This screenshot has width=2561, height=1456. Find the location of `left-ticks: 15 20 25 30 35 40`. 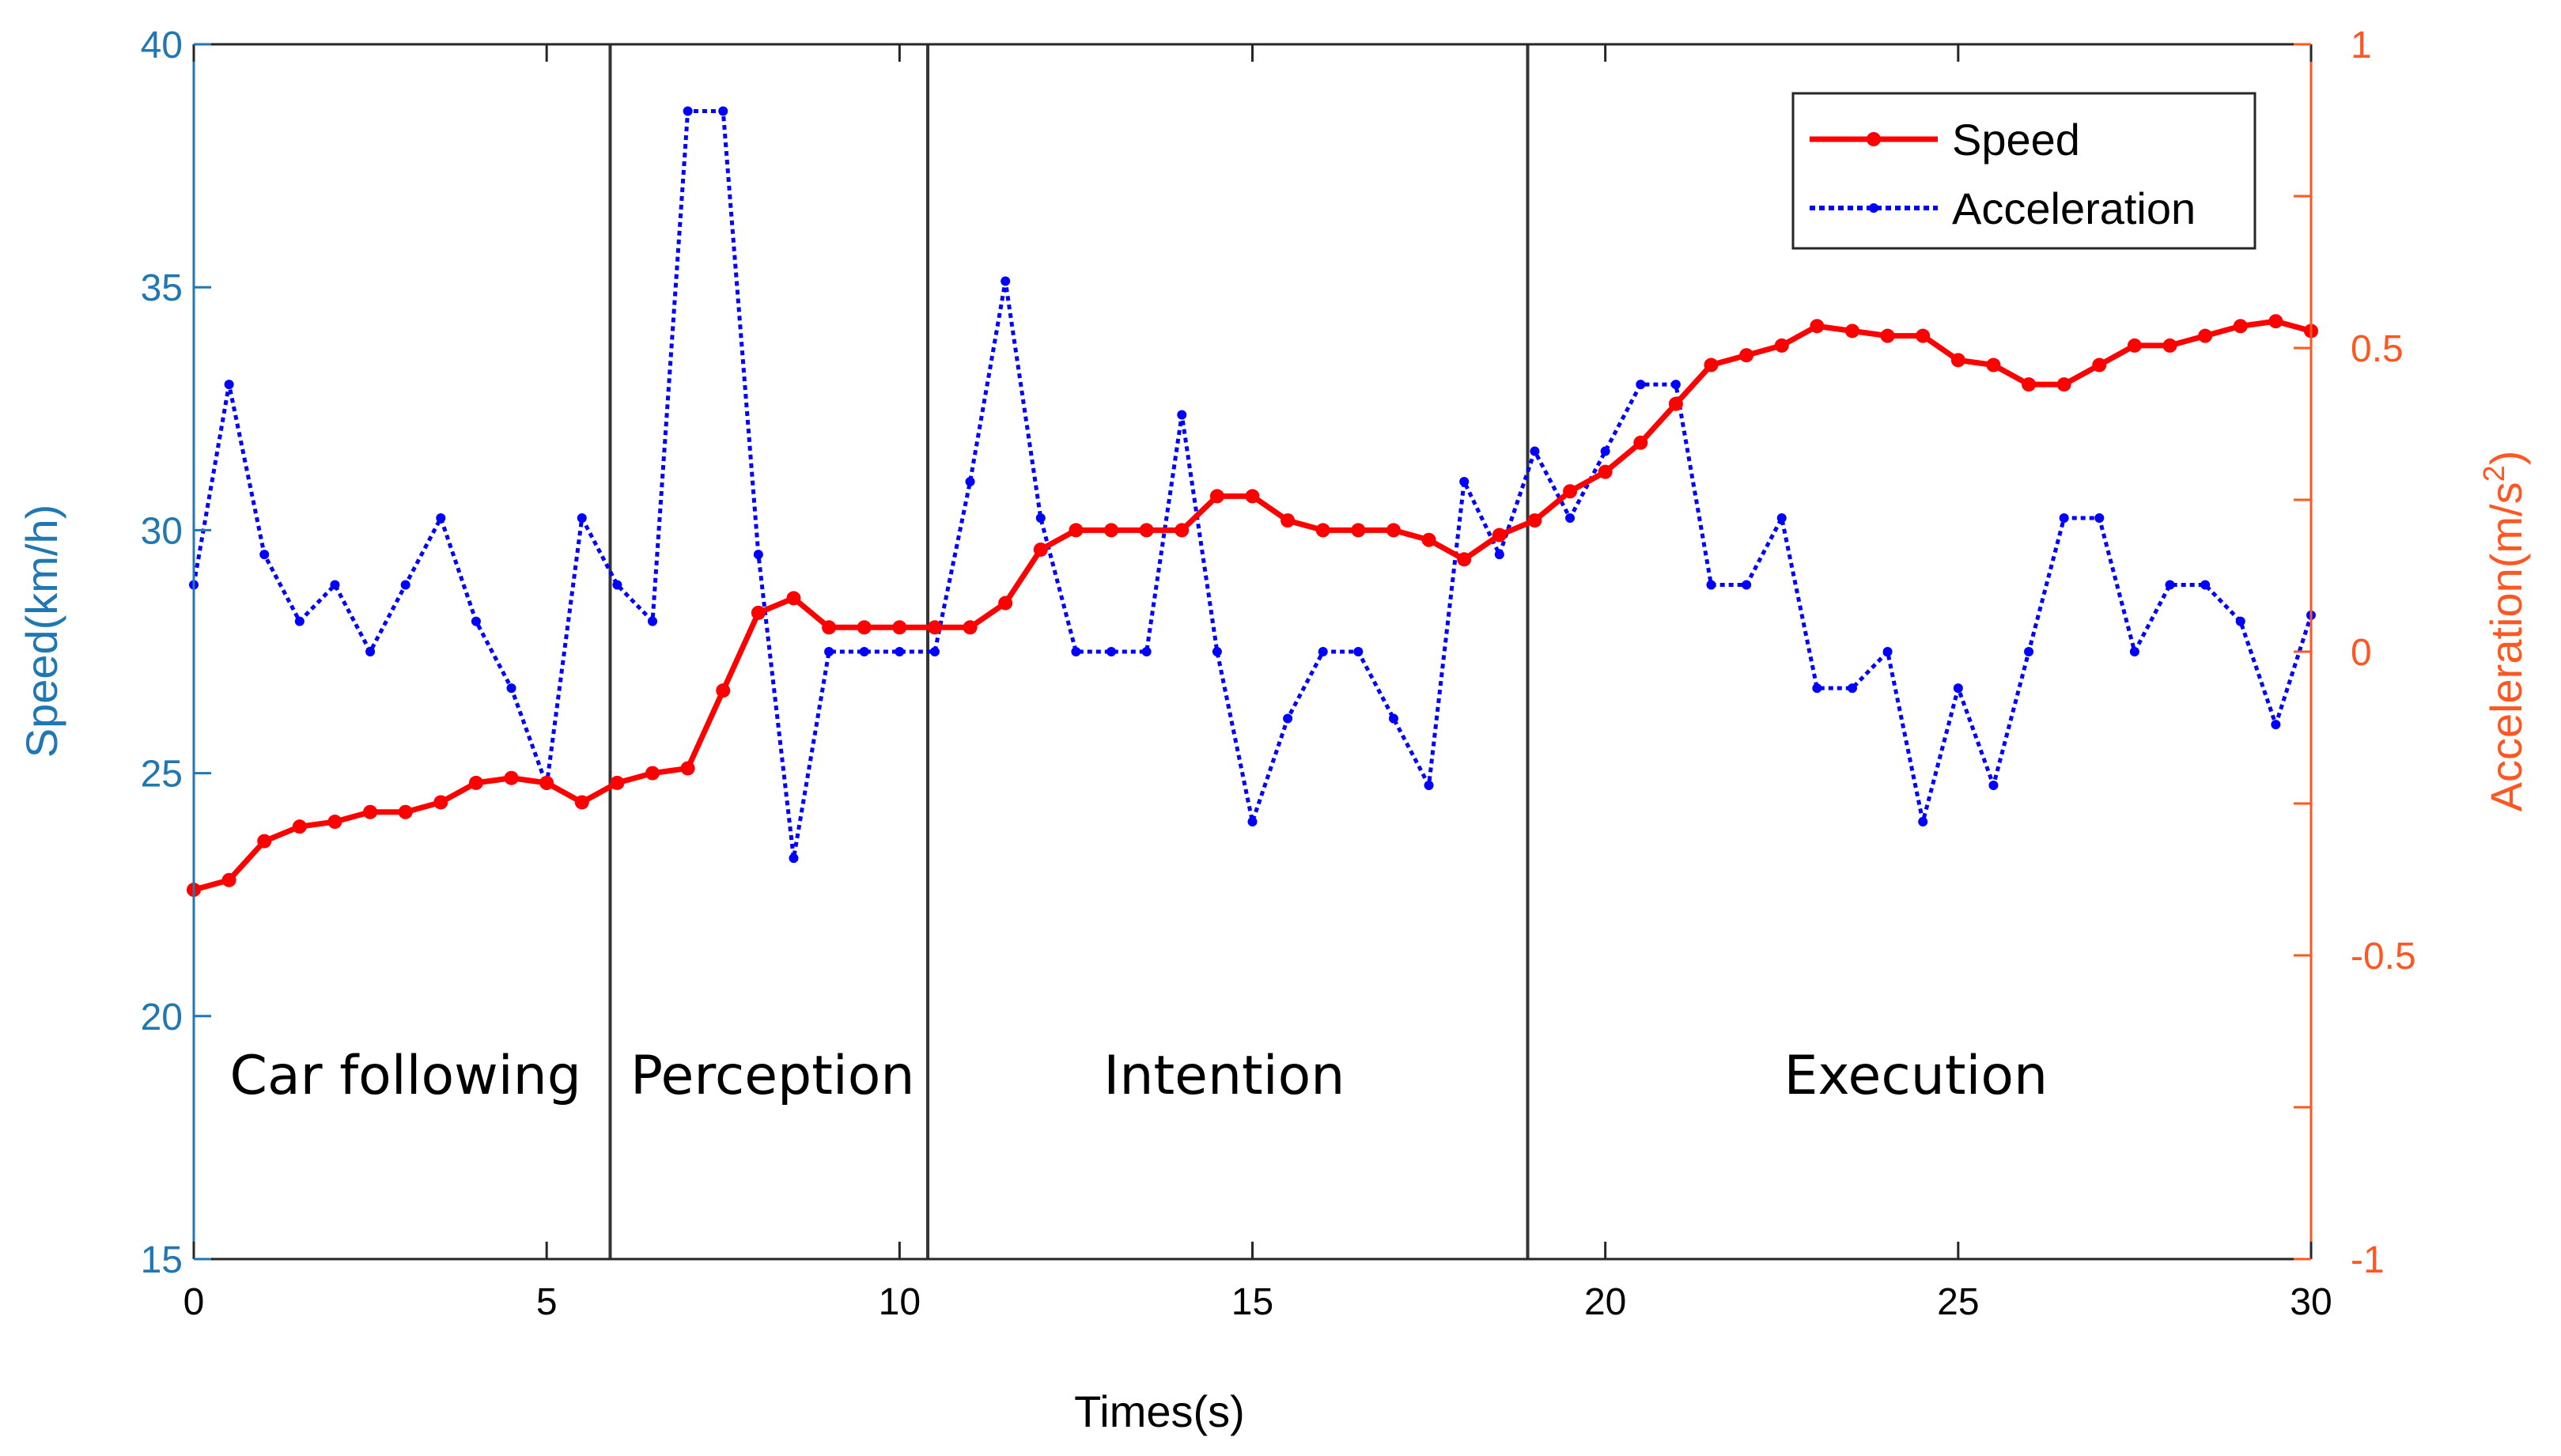

left-ticks: 15 20 25 30 35 40 is located at coordinates (176, 653).